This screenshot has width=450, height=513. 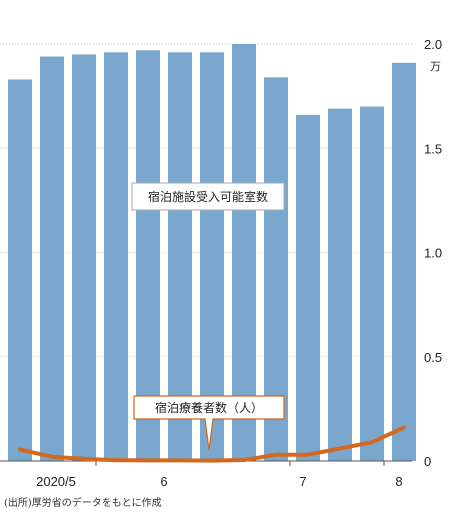 I want to click on y-axis-labels: 2.0 1.5 1.0 0.5 0, so click(x=433, y=253).